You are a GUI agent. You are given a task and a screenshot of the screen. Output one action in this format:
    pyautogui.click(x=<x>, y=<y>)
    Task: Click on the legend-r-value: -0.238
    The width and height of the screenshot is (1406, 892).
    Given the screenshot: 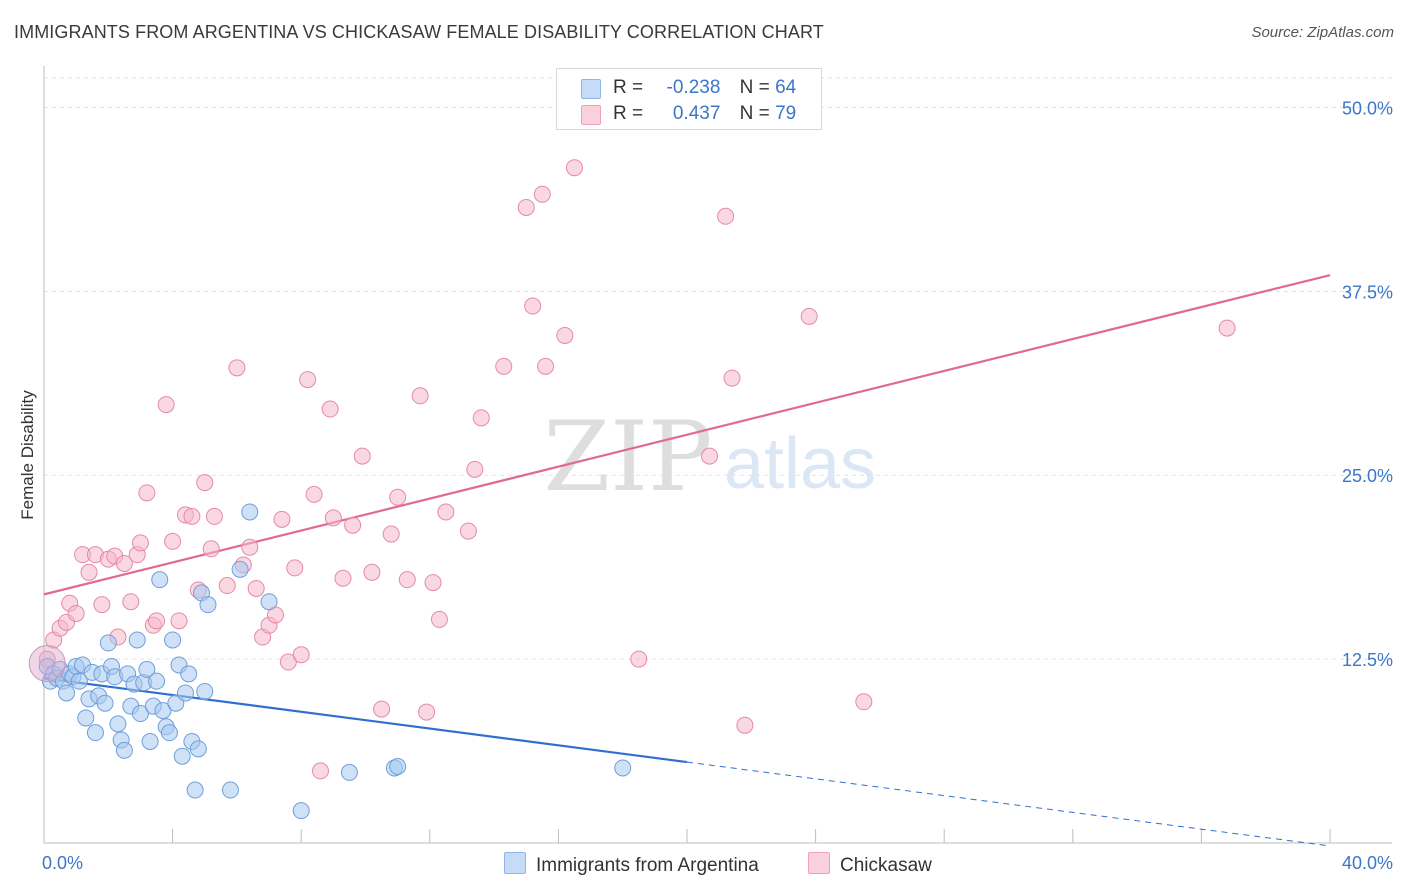 What is the action you would take?
    pyautogui.click(x=693, y=87)
    